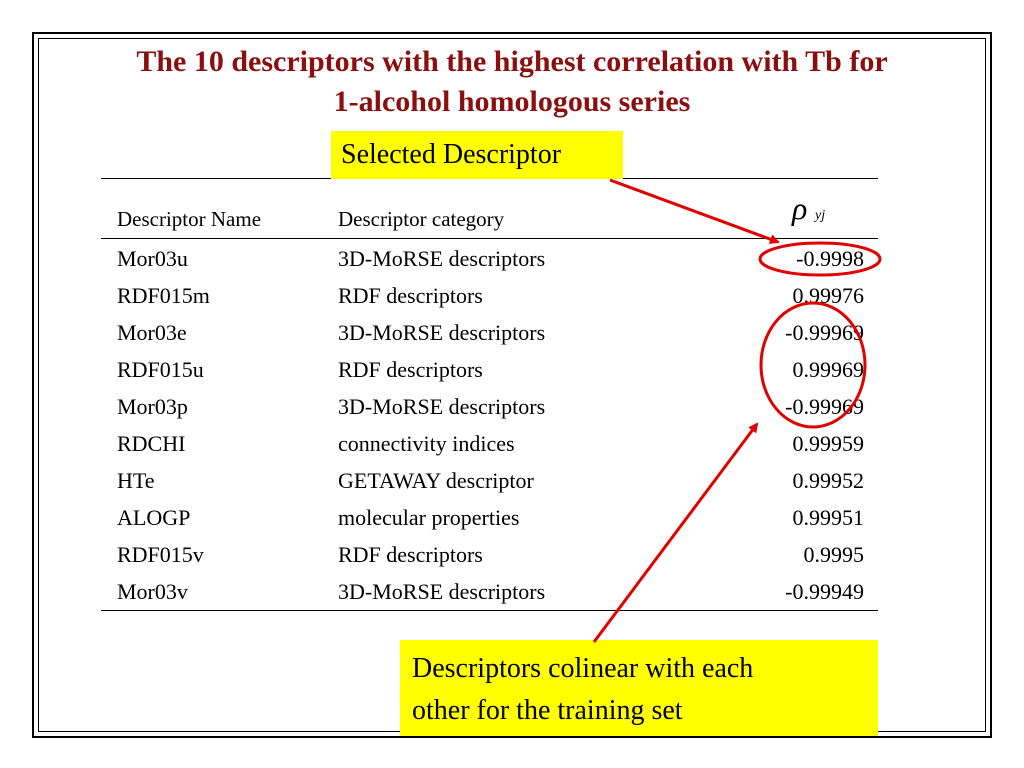 The height and width of the screenshot is (768, 1024). What do you see at coordinates (489, 610) in the screenshot?
I see `table-bottom-rule` at bounding box center [489, 610].